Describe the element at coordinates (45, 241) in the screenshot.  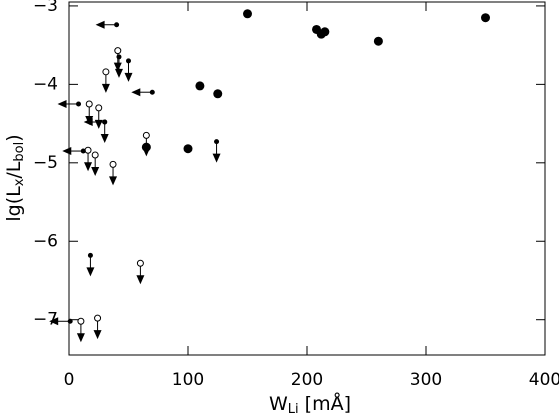
I see `y-tick-label: −6` at that location.